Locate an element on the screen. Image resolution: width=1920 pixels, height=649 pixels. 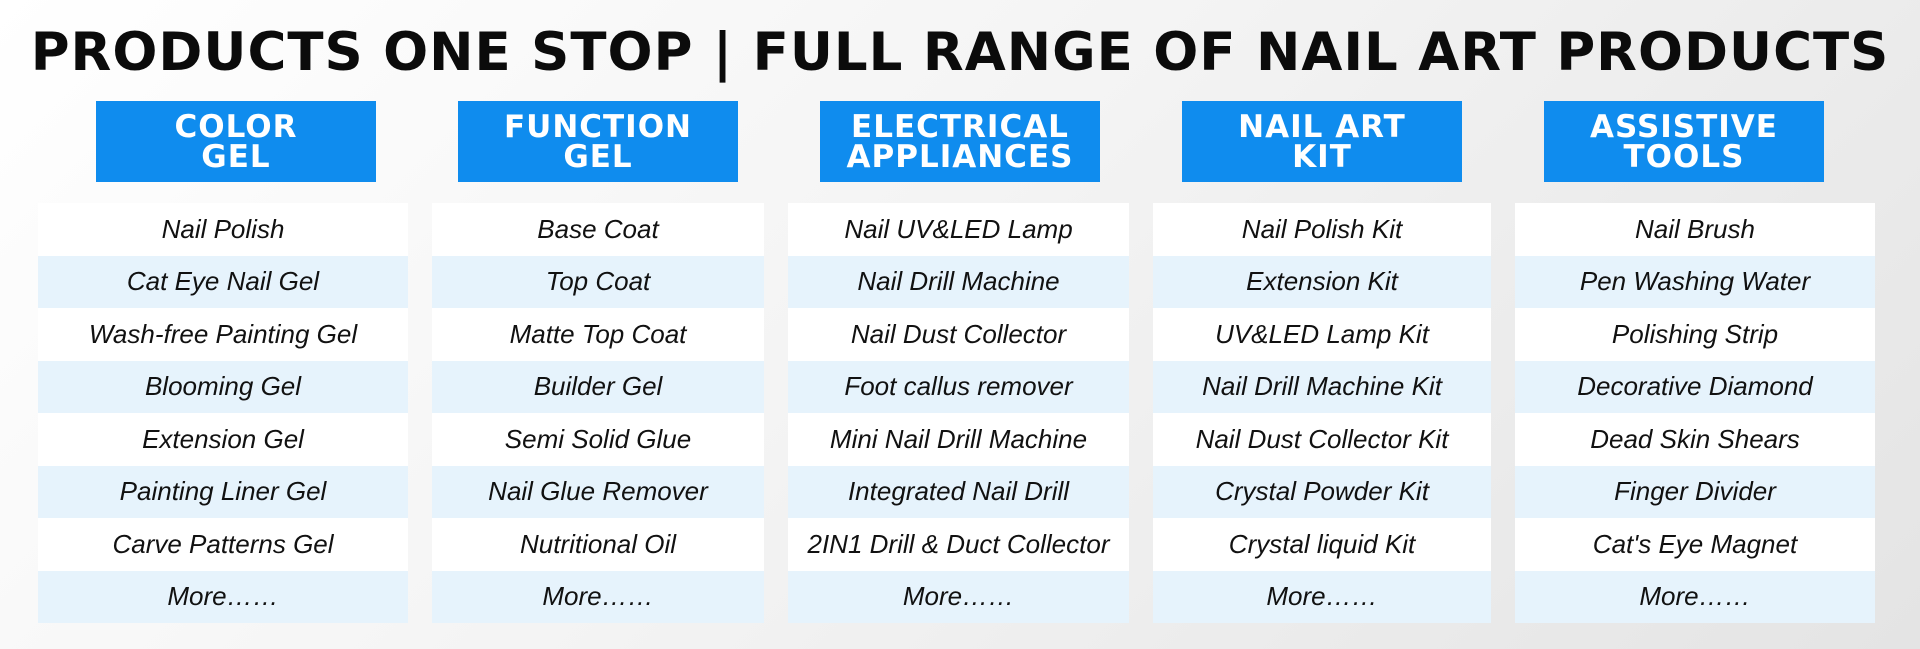
list-item: Painting Liner Gel is located at coordinates (223, 491).